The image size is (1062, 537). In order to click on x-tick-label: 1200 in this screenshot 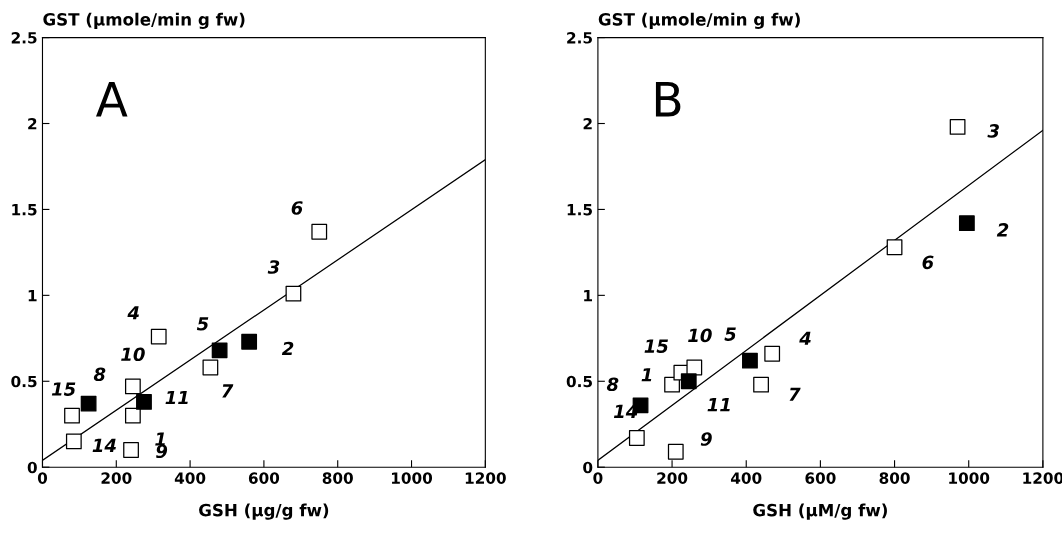, I will do `click(485, 478)`.